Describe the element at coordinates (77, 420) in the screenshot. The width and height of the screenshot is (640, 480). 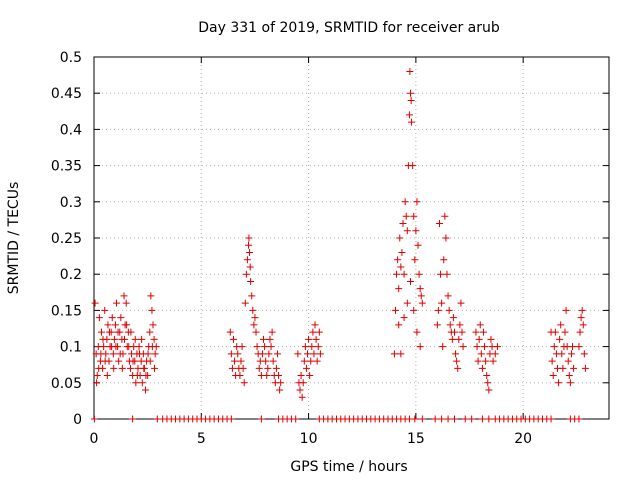
I see `y-tick-label: 0` at that location.